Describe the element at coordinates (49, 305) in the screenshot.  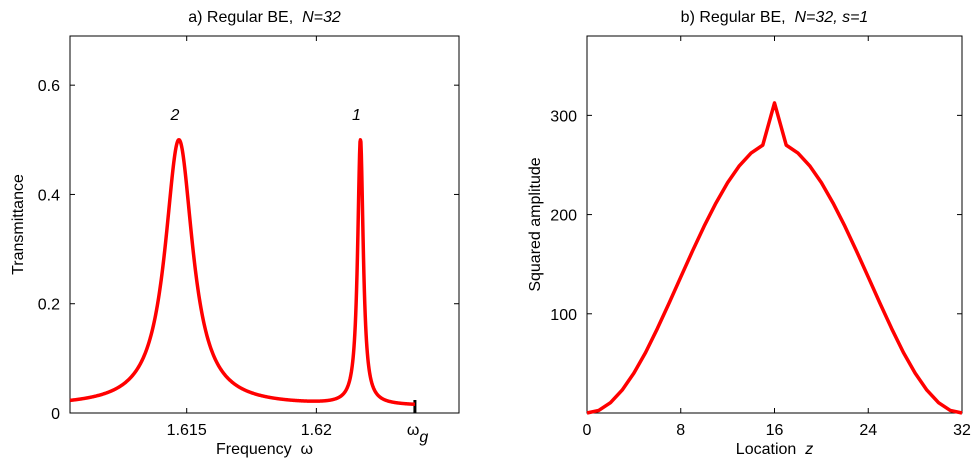
I see `y-tick-label: 0.2` at that location.